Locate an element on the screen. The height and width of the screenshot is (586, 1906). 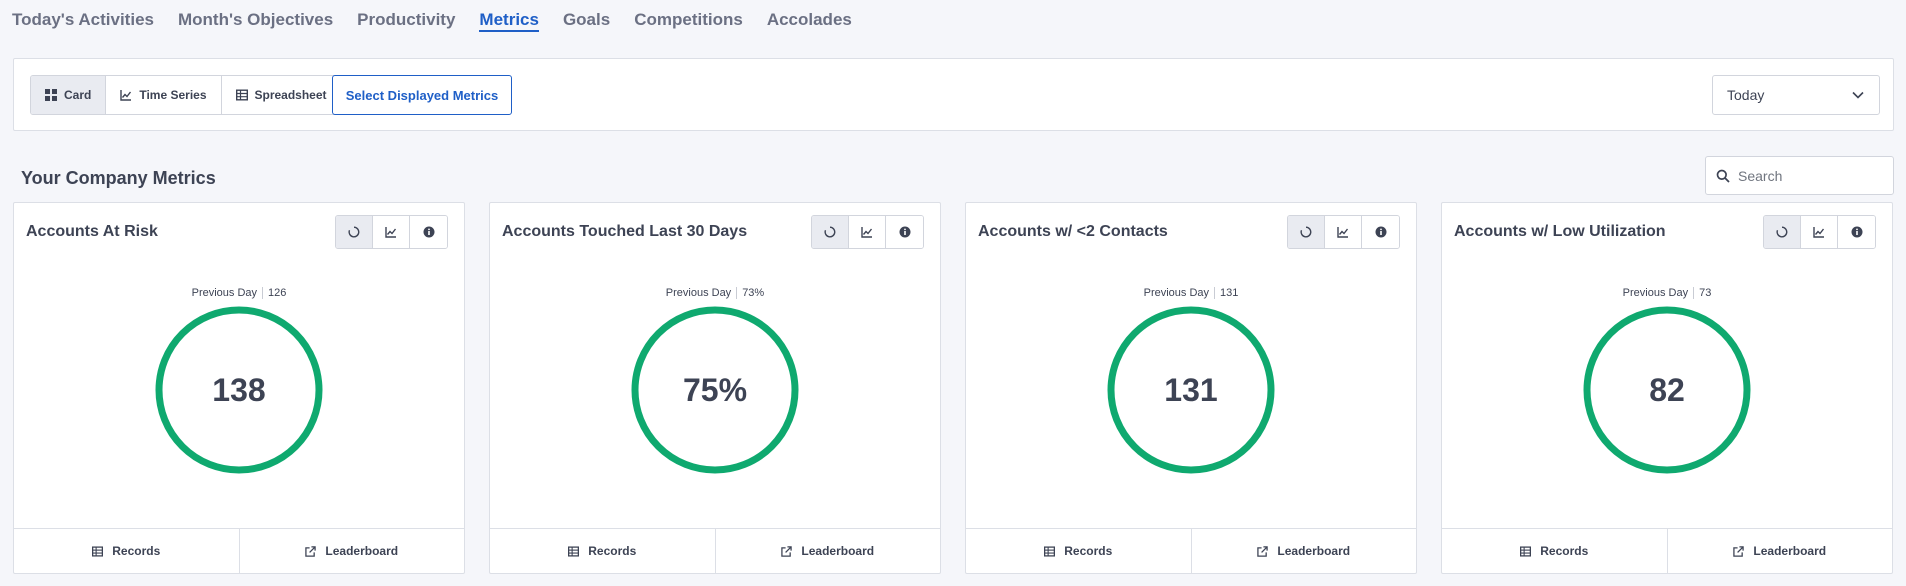
search-icon is located at coordinates (1723, 176).